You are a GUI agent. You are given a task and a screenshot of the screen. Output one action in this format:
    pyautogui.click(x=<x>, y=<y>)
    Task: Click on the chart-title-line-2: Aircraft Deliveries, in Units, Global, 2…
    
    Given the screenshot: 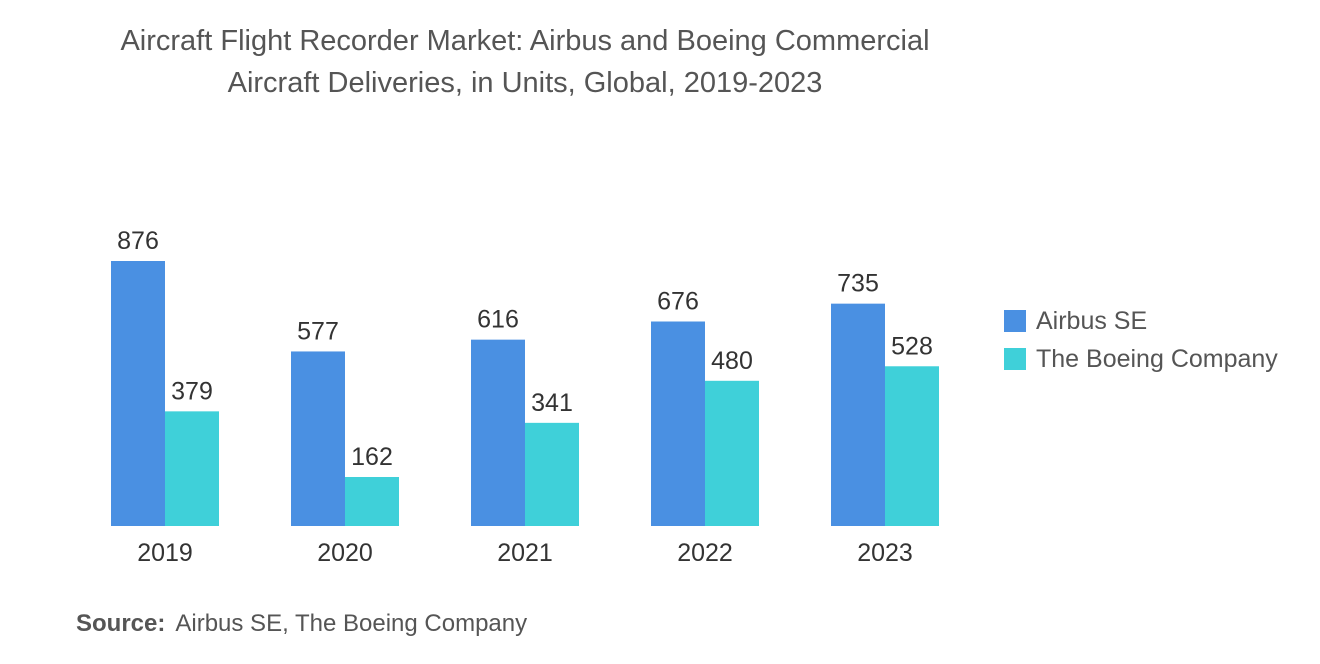 What is the action you would take?
    pyautogui.click(x=525, y=83)
    